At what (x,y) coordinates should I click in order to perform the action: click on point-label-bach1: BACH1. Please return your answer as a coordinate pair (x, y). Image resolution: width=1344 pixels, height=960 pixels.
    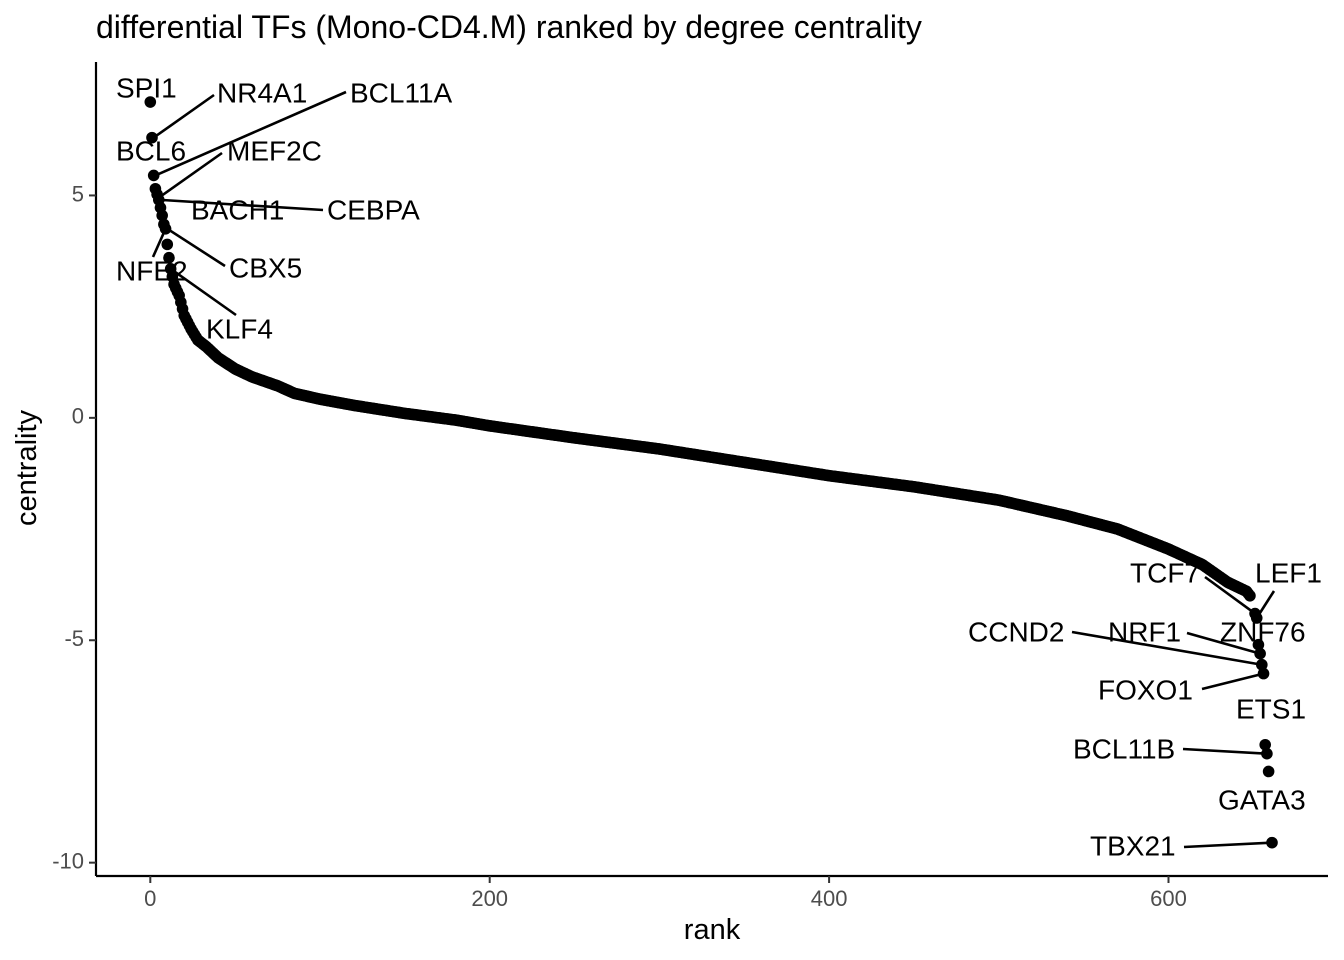
    Looking at the image, I should click on (237, 209).